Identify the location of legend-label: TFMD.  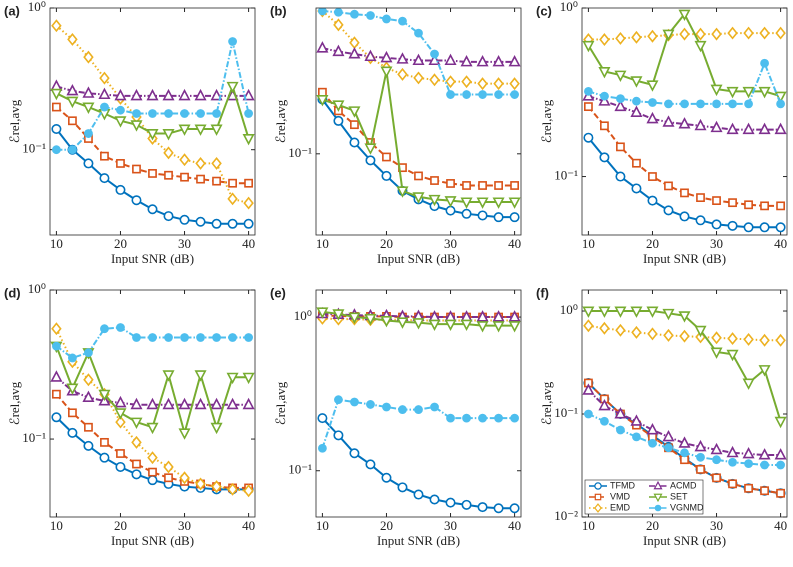
(622, 485).